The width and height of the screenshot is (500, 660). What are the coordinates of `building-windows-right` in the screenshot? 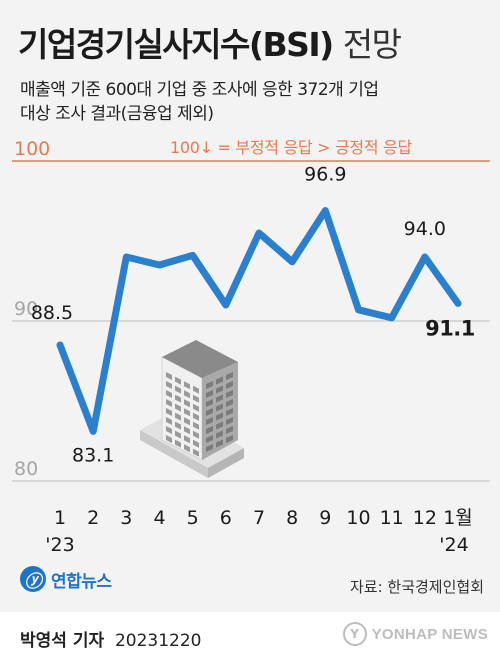 It's located at (219, 412).